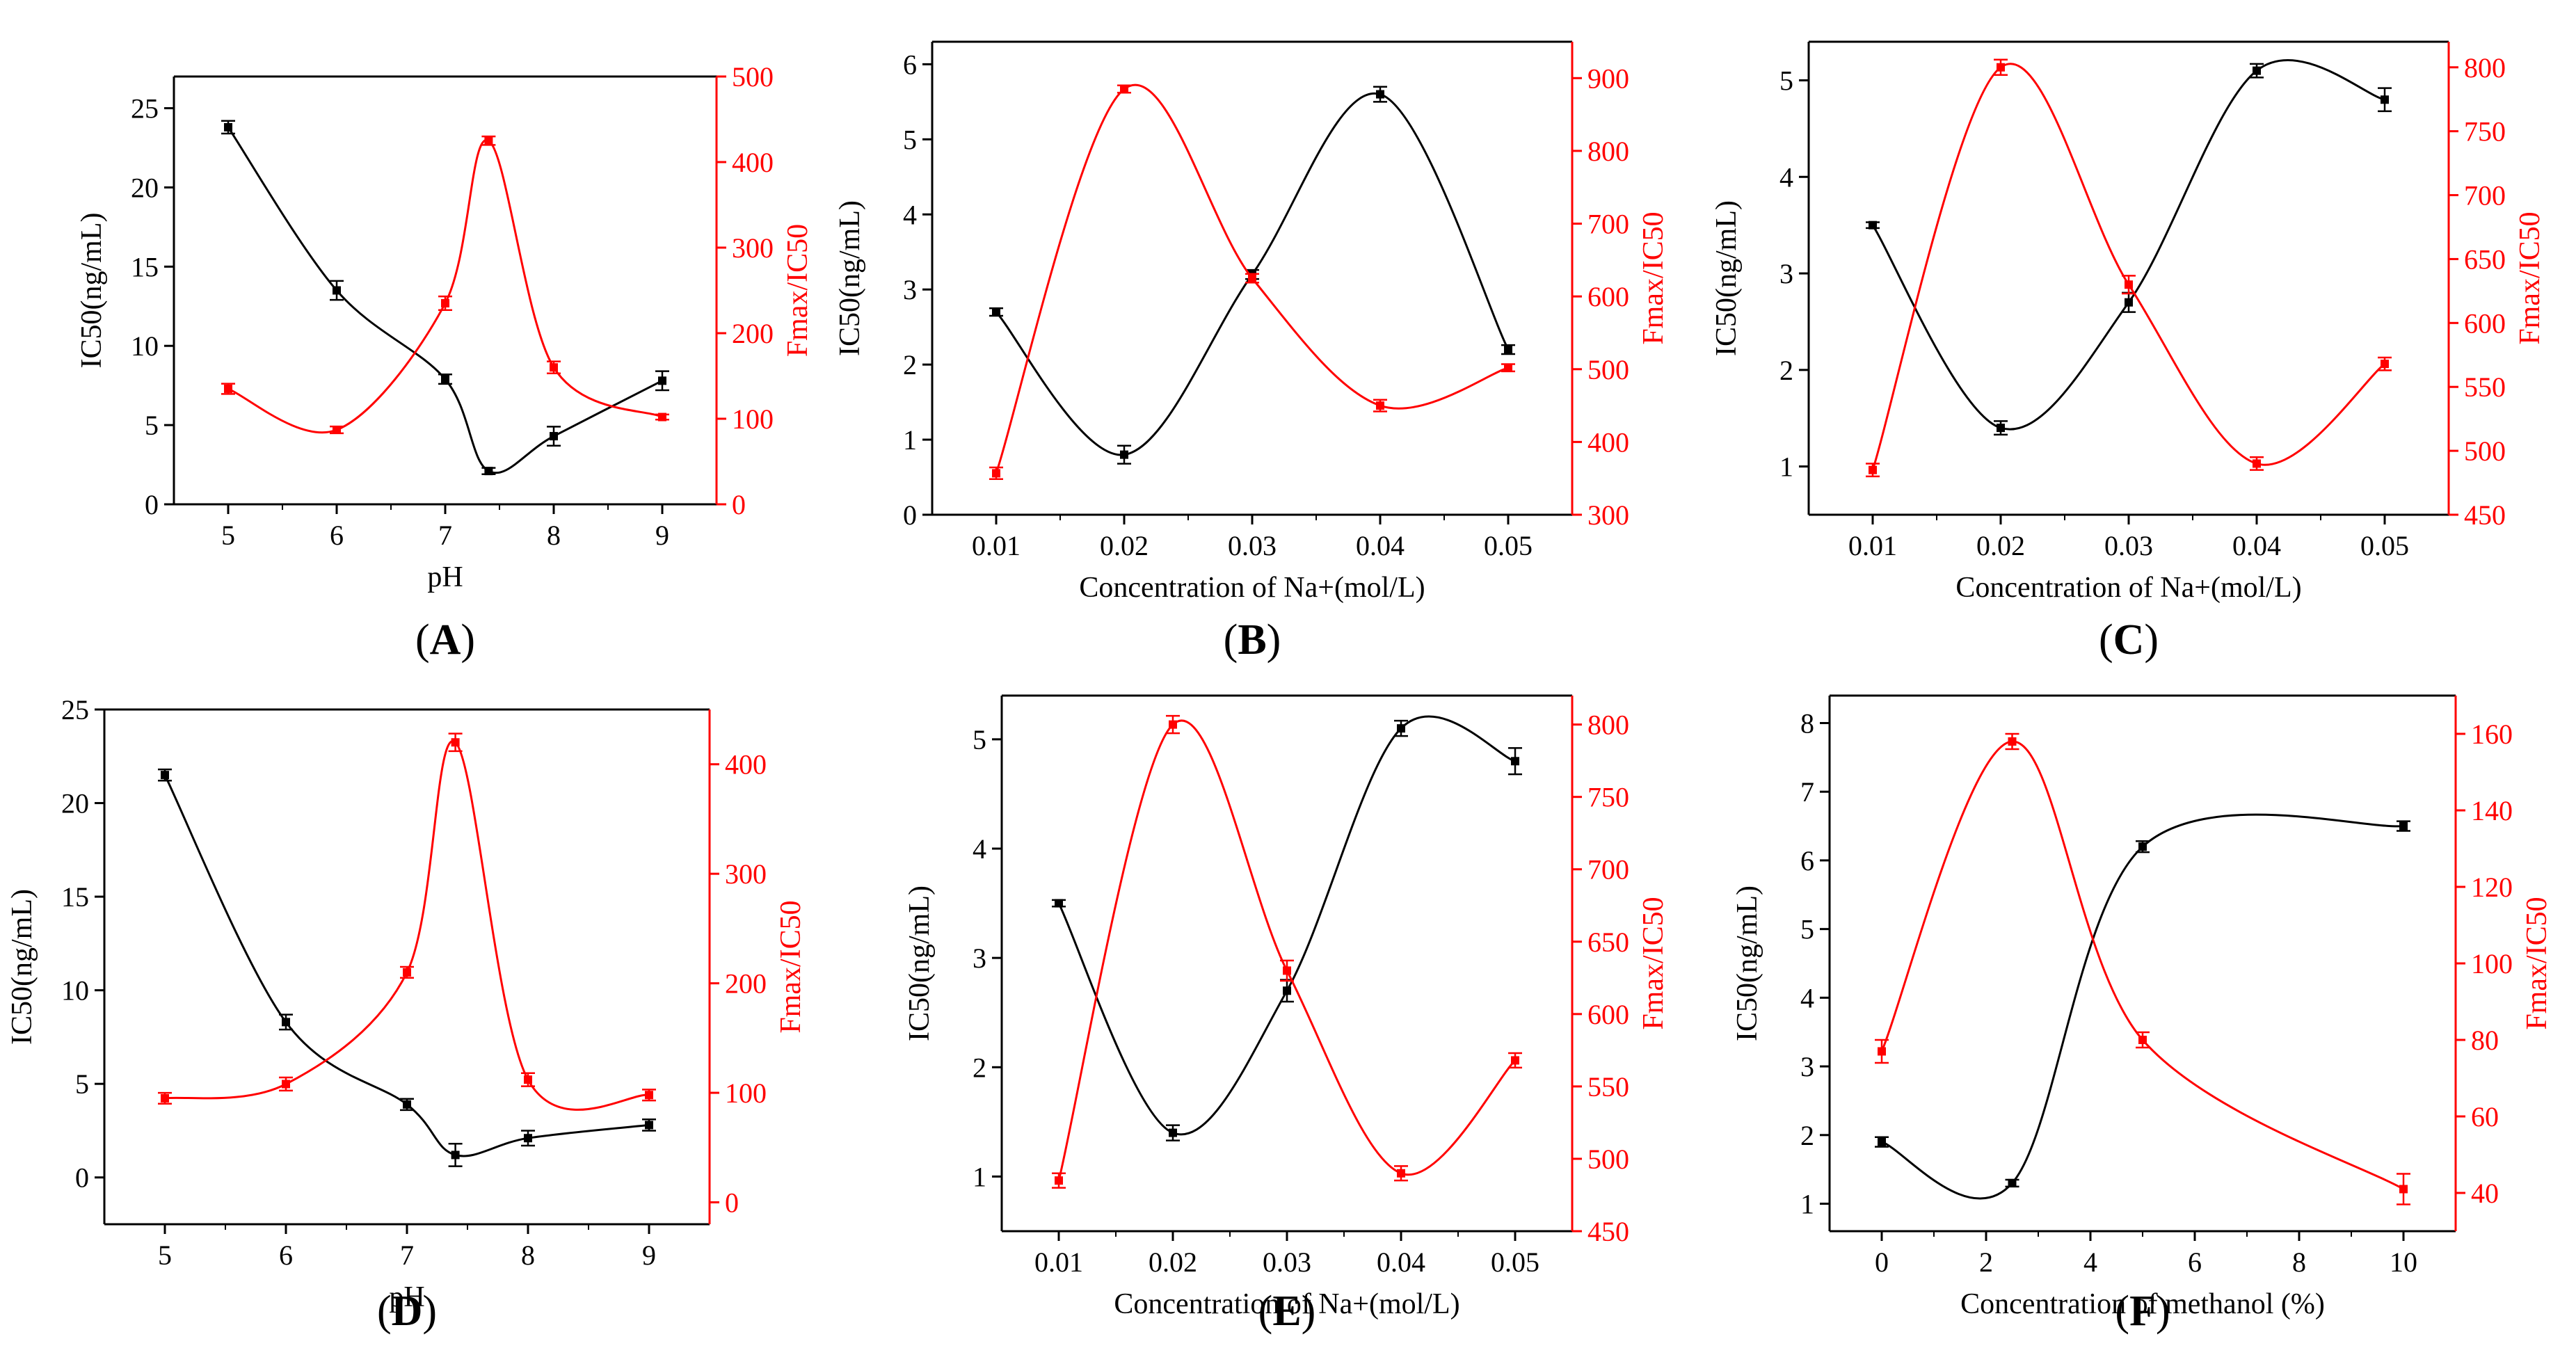 This screenshot has height=1371, width=2576. What do you see at coordinates (1058, 1262) in the screenshot?
I see `x-tick-label: 0.01` at bounding box center [1058, 1262].